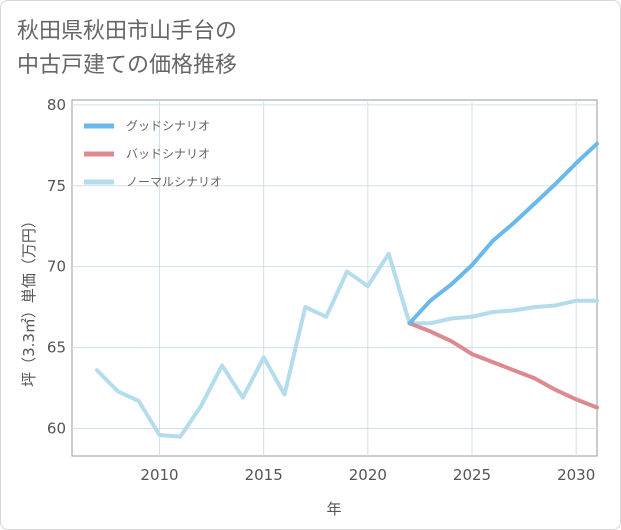 Image resolution: width=621 pixels, height=530 pixels. What do you see at coordinates (159, 475) in the screenshot?
I see `x-tick-label: 2010` at bounding box center [159, 475].